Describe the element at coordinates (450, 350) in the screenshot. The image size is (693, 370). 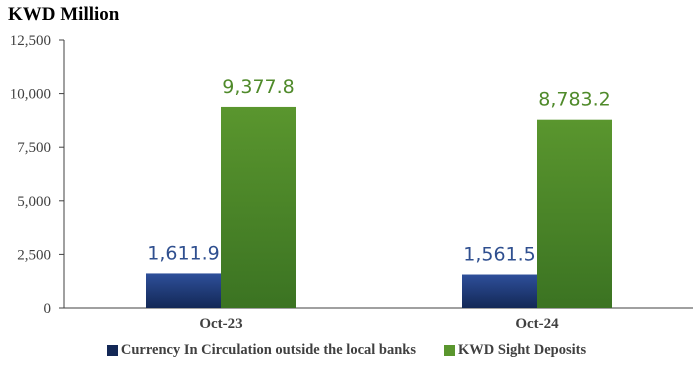
I see `legend-swatch-sight-deposits` at that location.